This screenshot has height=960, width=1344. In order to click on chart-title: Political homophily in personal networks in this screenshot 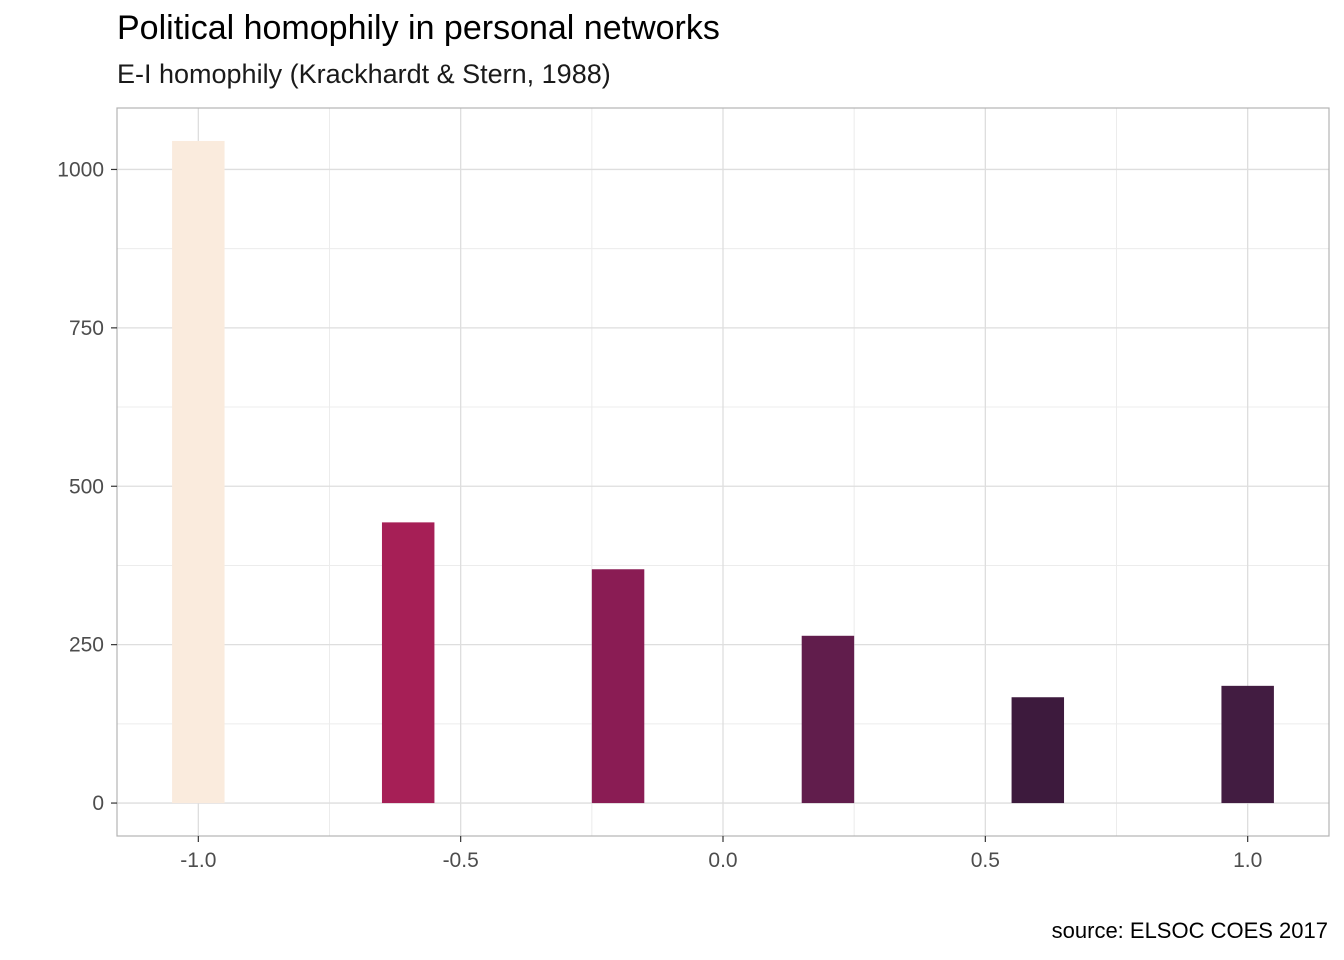, I will do `click(418, 28)`.